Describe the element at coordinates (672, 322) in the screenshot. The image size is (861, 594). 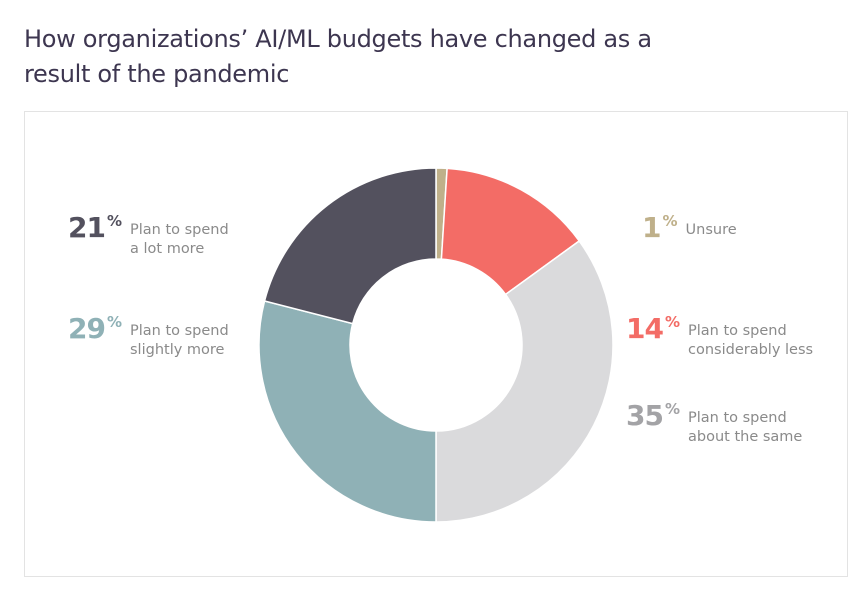
I see `callout-considerably-less-unit: %` at that location.